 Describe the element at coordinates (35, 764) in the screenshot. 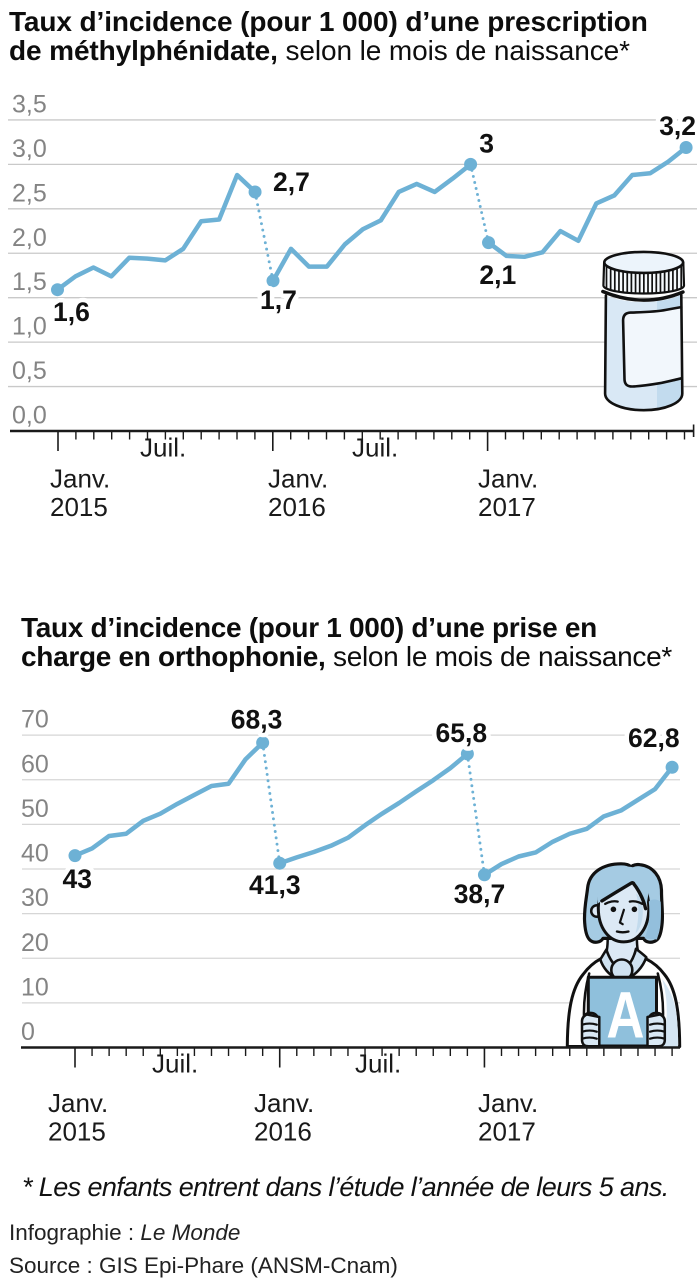

I see `svg-text: 60` at that location.